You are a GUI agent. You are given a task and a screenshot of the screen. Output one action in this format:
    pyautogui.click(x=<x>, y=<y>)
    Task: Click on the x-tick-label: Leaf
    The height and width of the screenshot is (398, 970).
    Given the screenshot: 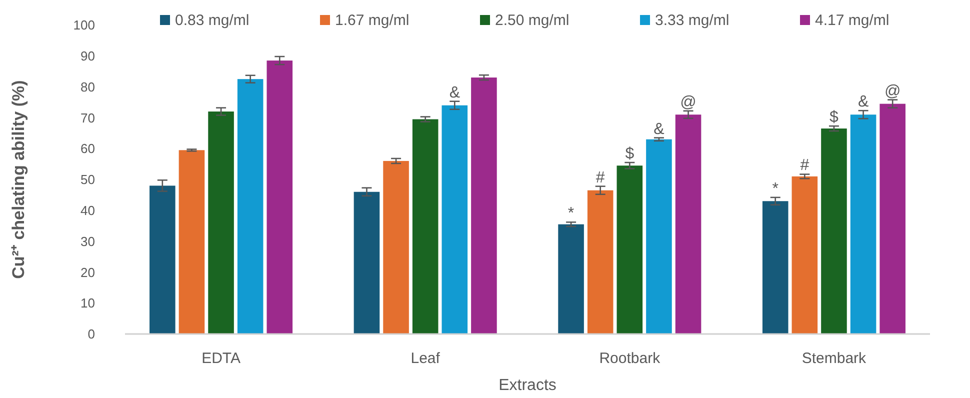 What is the action you would take?
    pyautogui.click(x=425, y=358)
    